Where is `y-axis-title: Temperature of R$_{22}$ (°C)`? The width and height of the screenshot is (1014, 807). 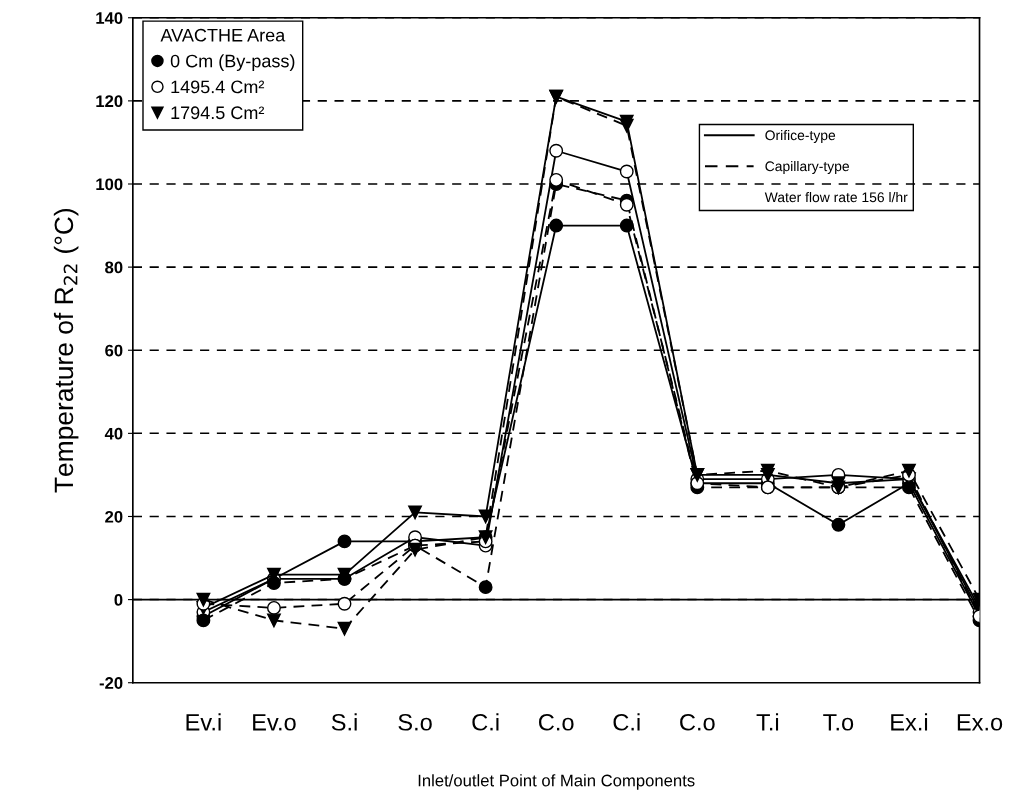 y-axis-title: Temperature of R$_{22}$ (°C) is located at coordinates (66, 350).